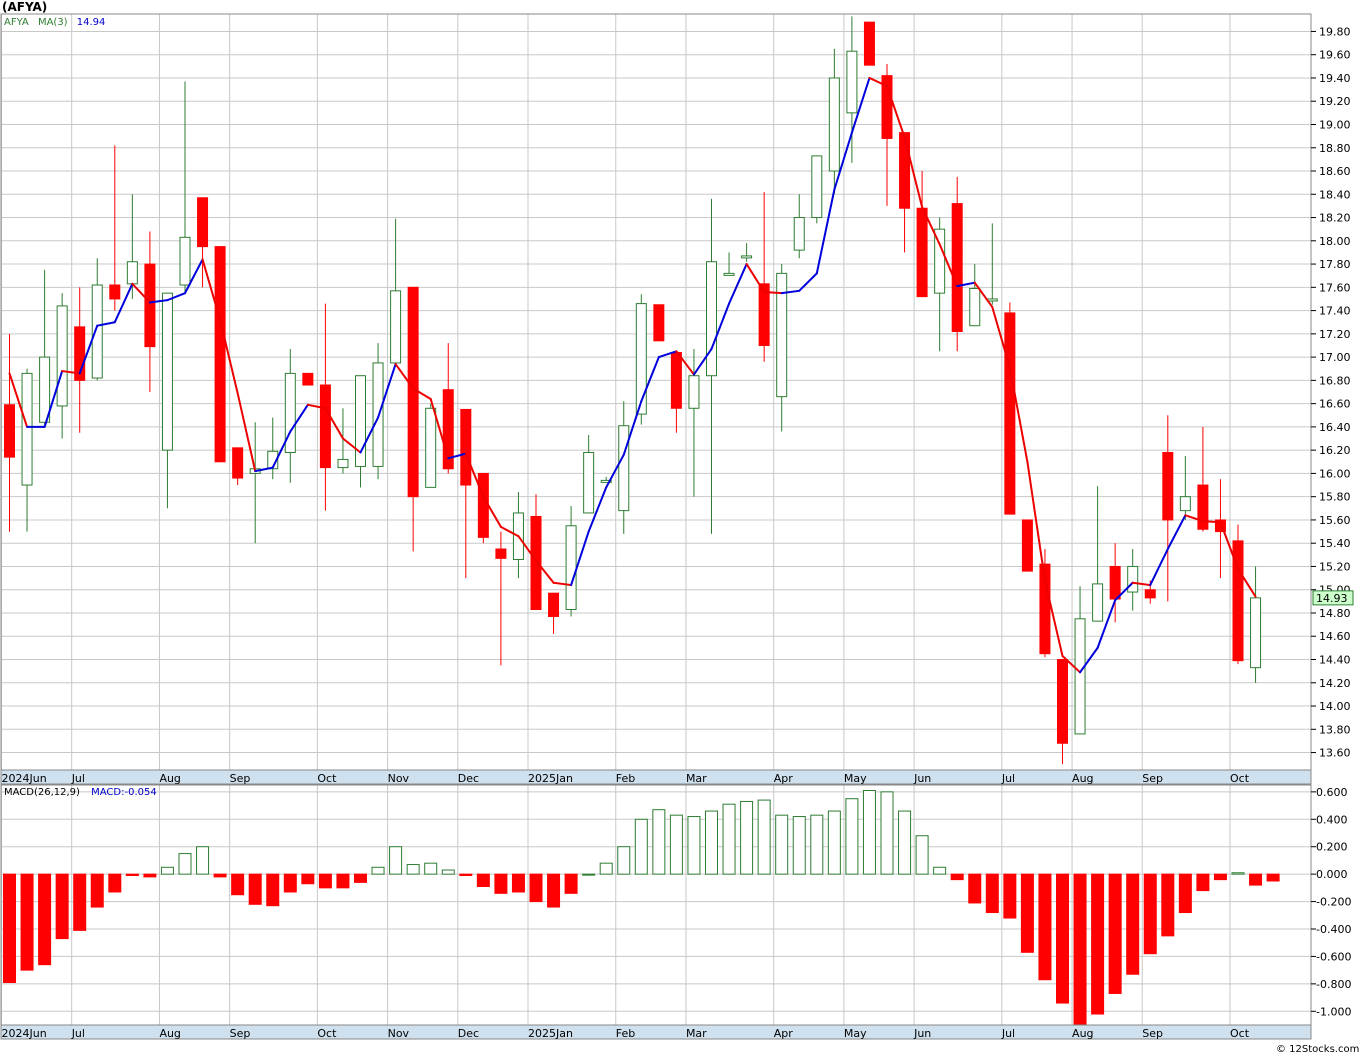  What do you see at coordinates (696, 1033) in the screenshot?
I see `x-axis-label: Mar` at bounding box center [696, 1033].